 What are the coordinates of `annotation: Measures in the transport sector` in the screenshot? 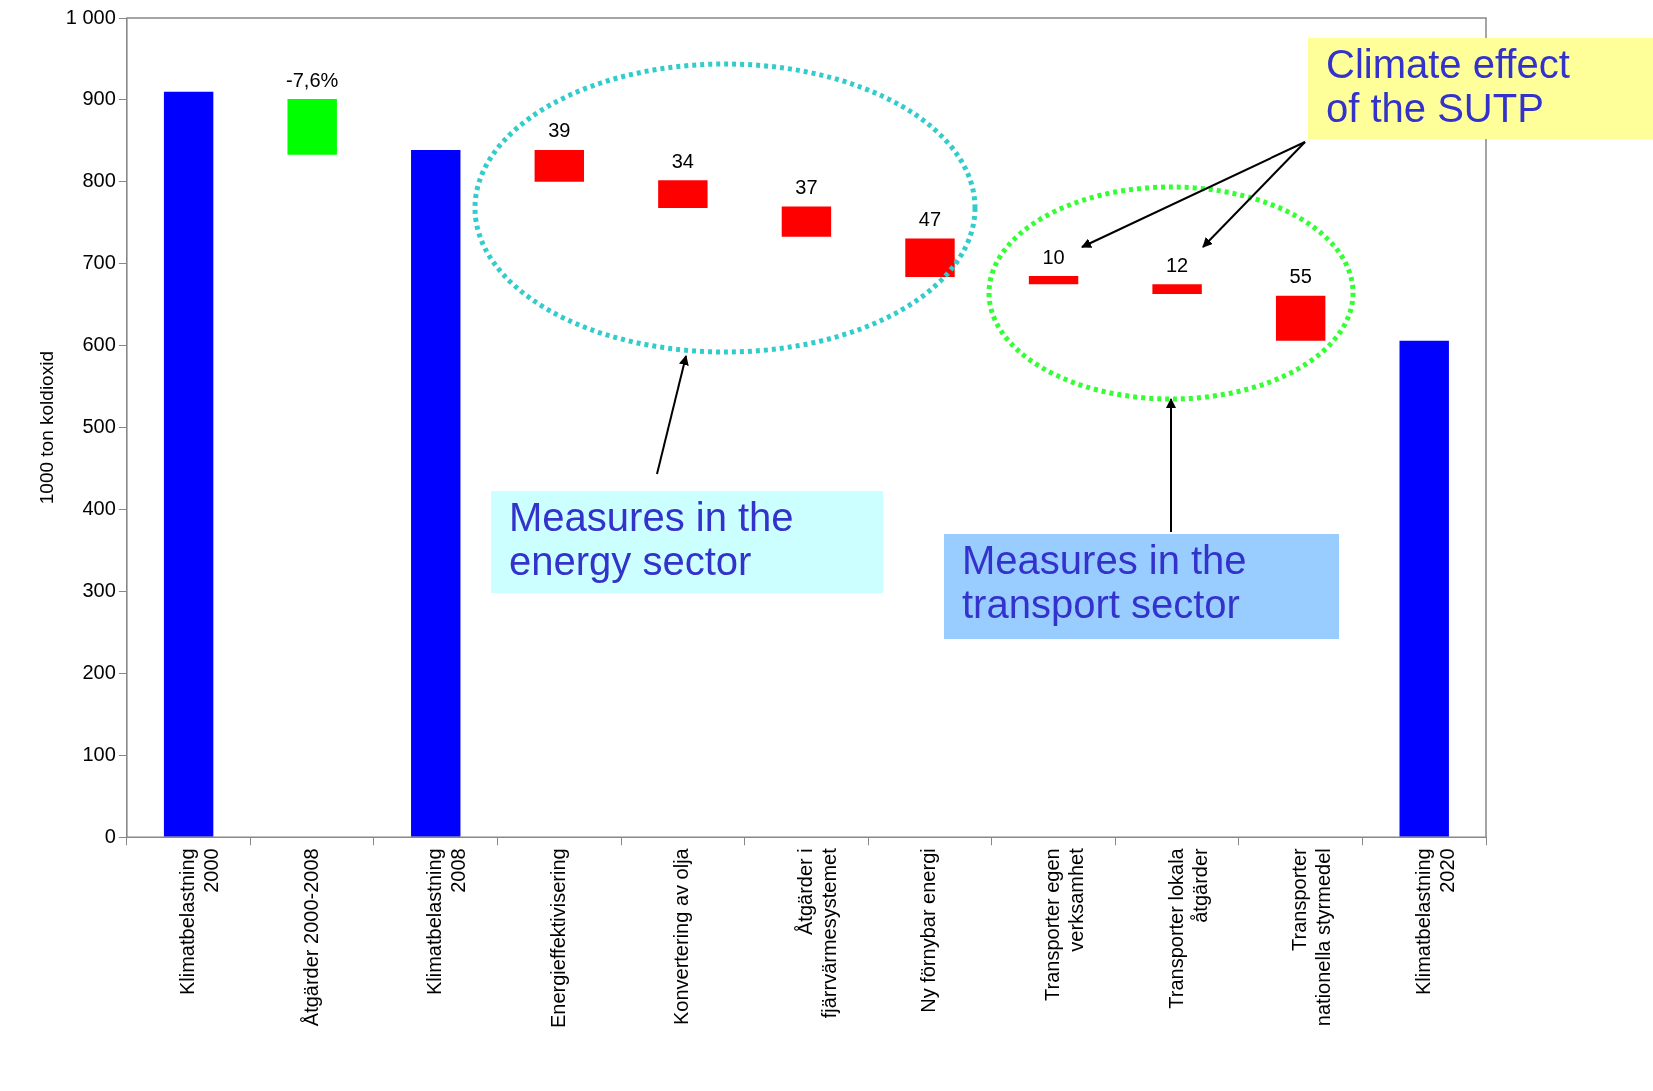 It's located at (1141, 586).